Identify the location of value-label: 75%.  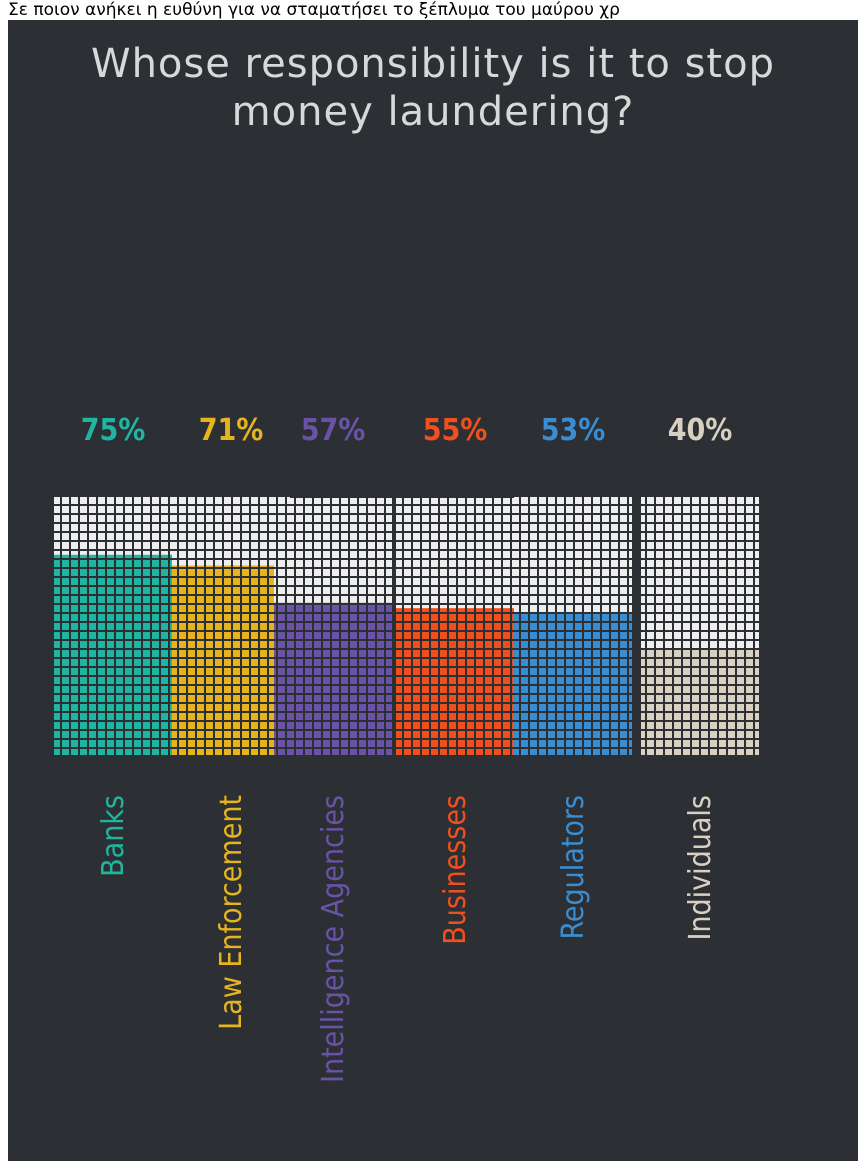
(113, 430).